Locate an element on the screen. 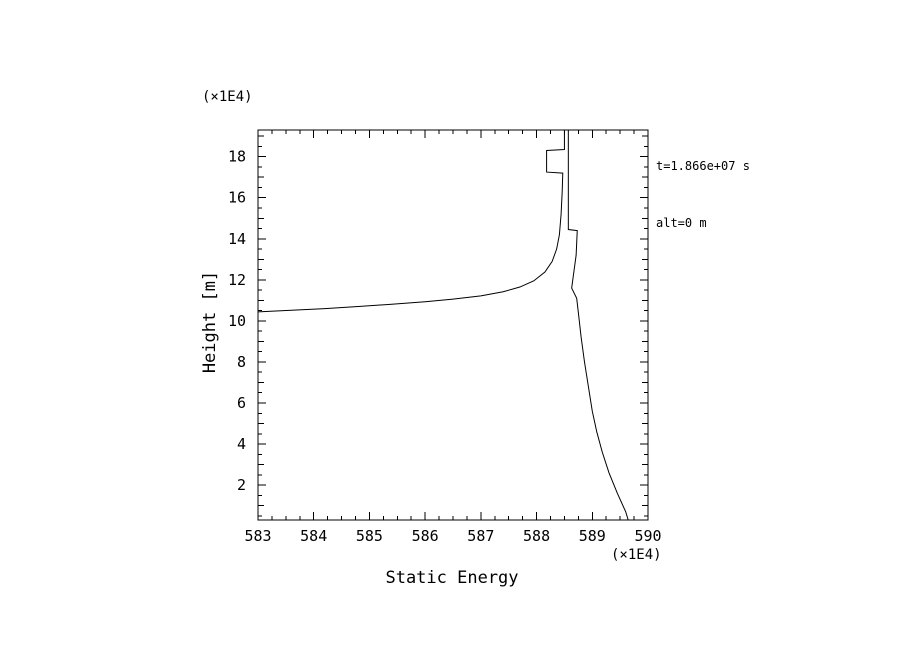  y-axis-title: Height [m] is located at coordinates (210, 322).